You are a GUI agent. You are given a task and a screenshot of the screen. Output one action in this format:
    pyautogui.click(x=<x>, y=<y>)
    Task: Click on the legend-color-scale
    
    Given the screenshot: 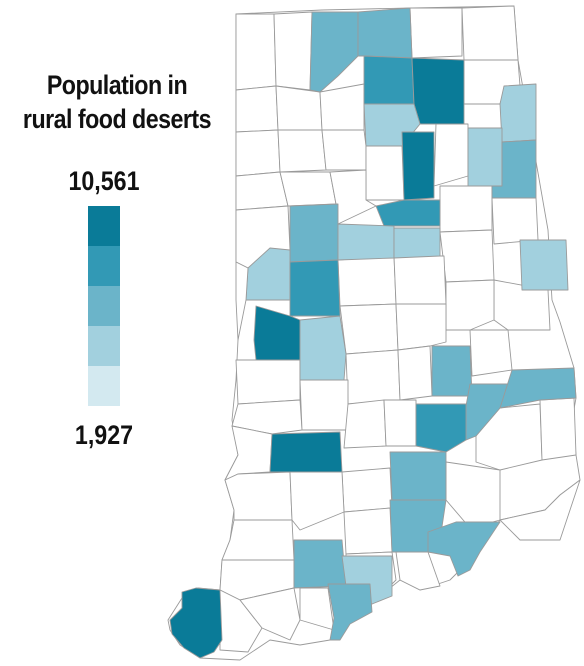 What is the action you would take?
    pyautogui.click(x=104, y=306)
    